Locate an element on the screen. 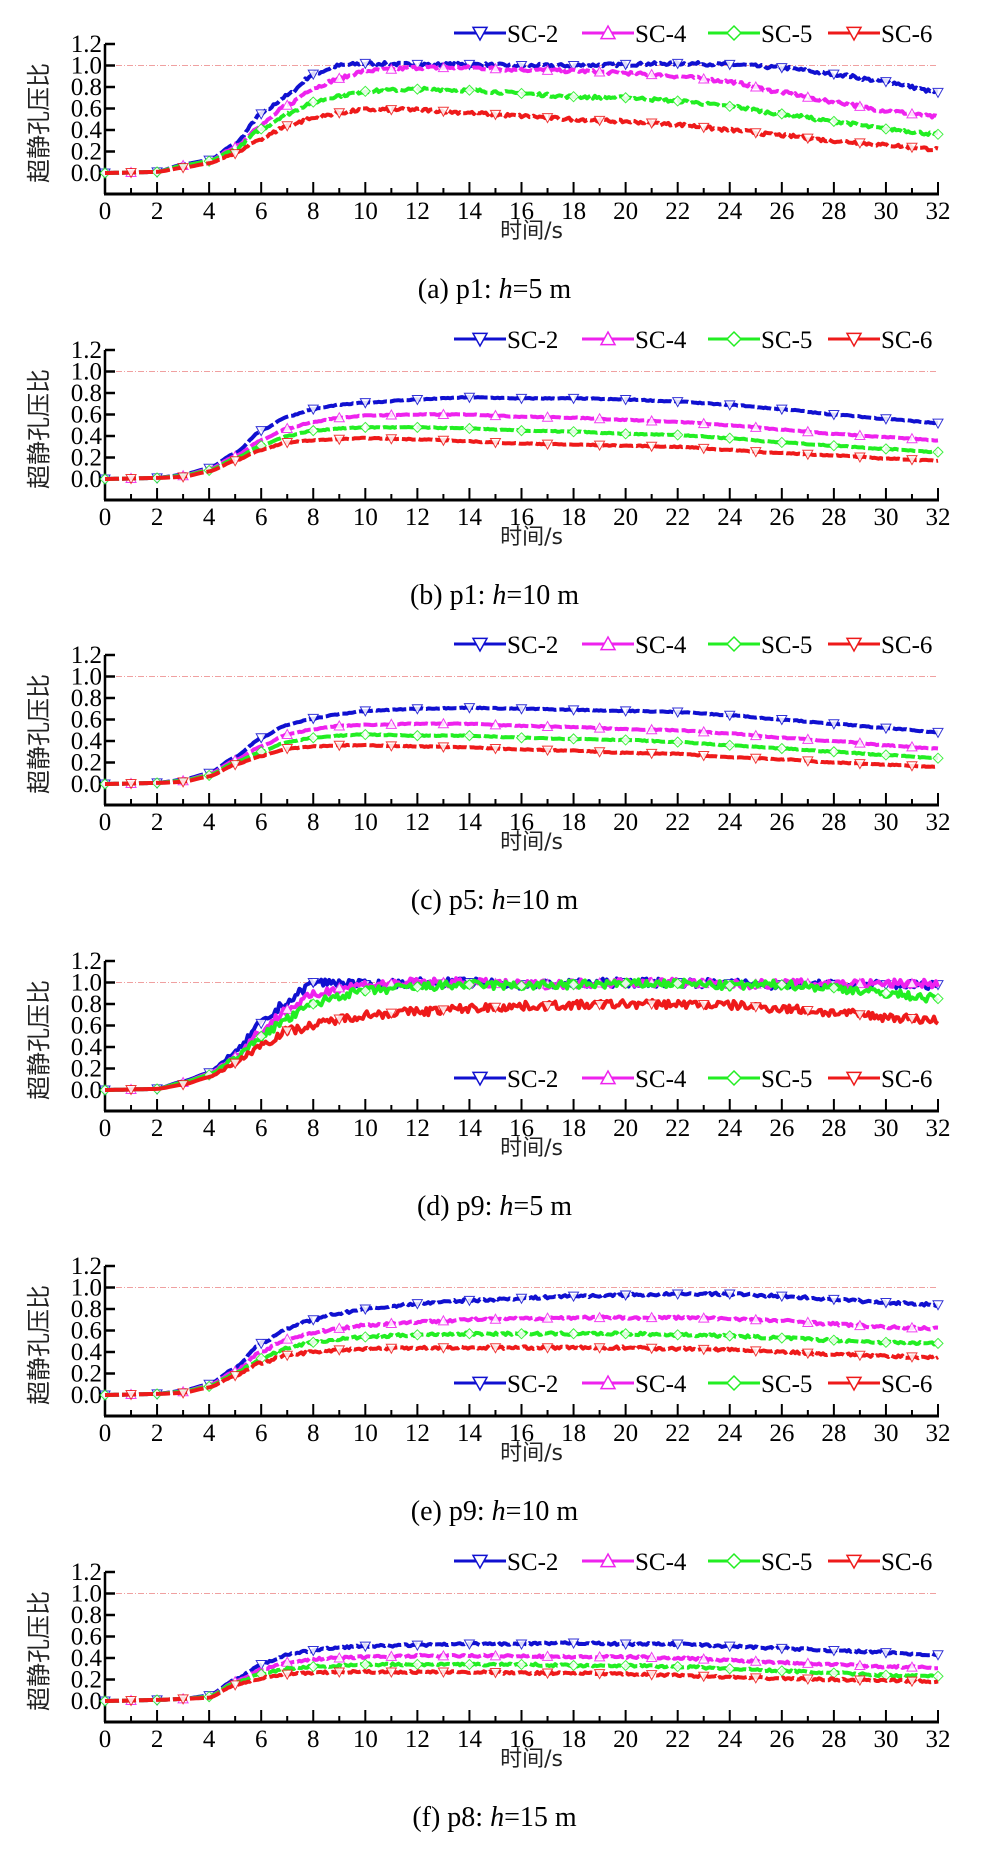 The width and height of the screenshot is (998, 1861). y-tick-label: 0.0 is located at coordinates (86, 1395).